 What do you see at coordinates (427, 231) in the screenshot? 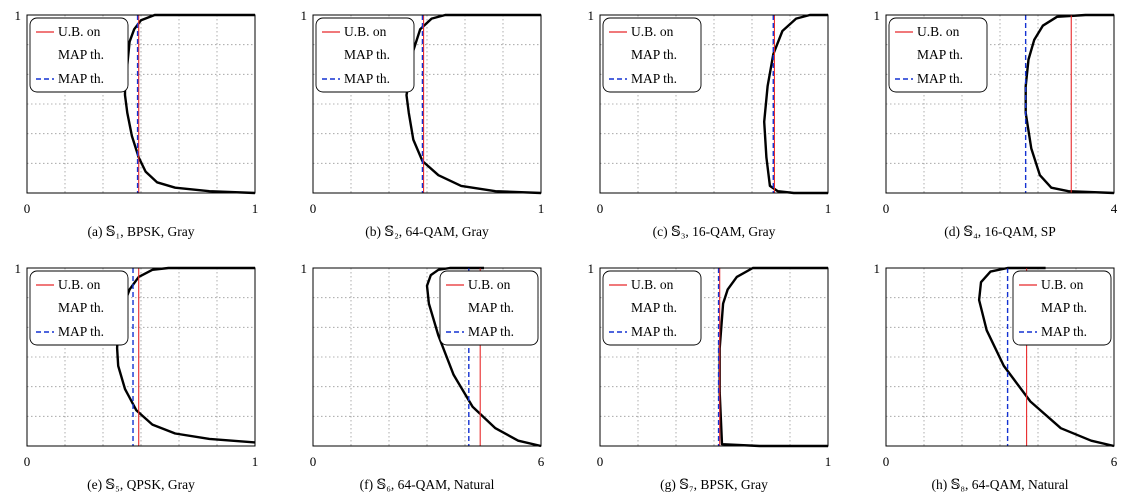
I see `subfigure-caption: (b) 𝕊₂, 64-QAM, Gray` at bounding box center [427, 231].